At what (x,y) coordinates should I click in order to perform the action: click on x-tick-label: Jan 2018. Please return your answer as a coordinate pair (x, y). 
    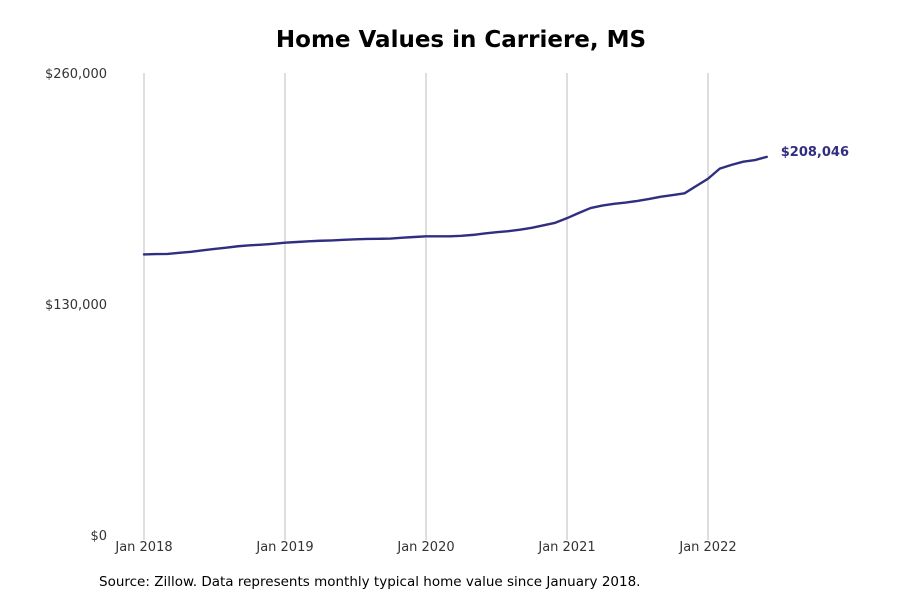
    Looking at the image, I should click on (143, 547).